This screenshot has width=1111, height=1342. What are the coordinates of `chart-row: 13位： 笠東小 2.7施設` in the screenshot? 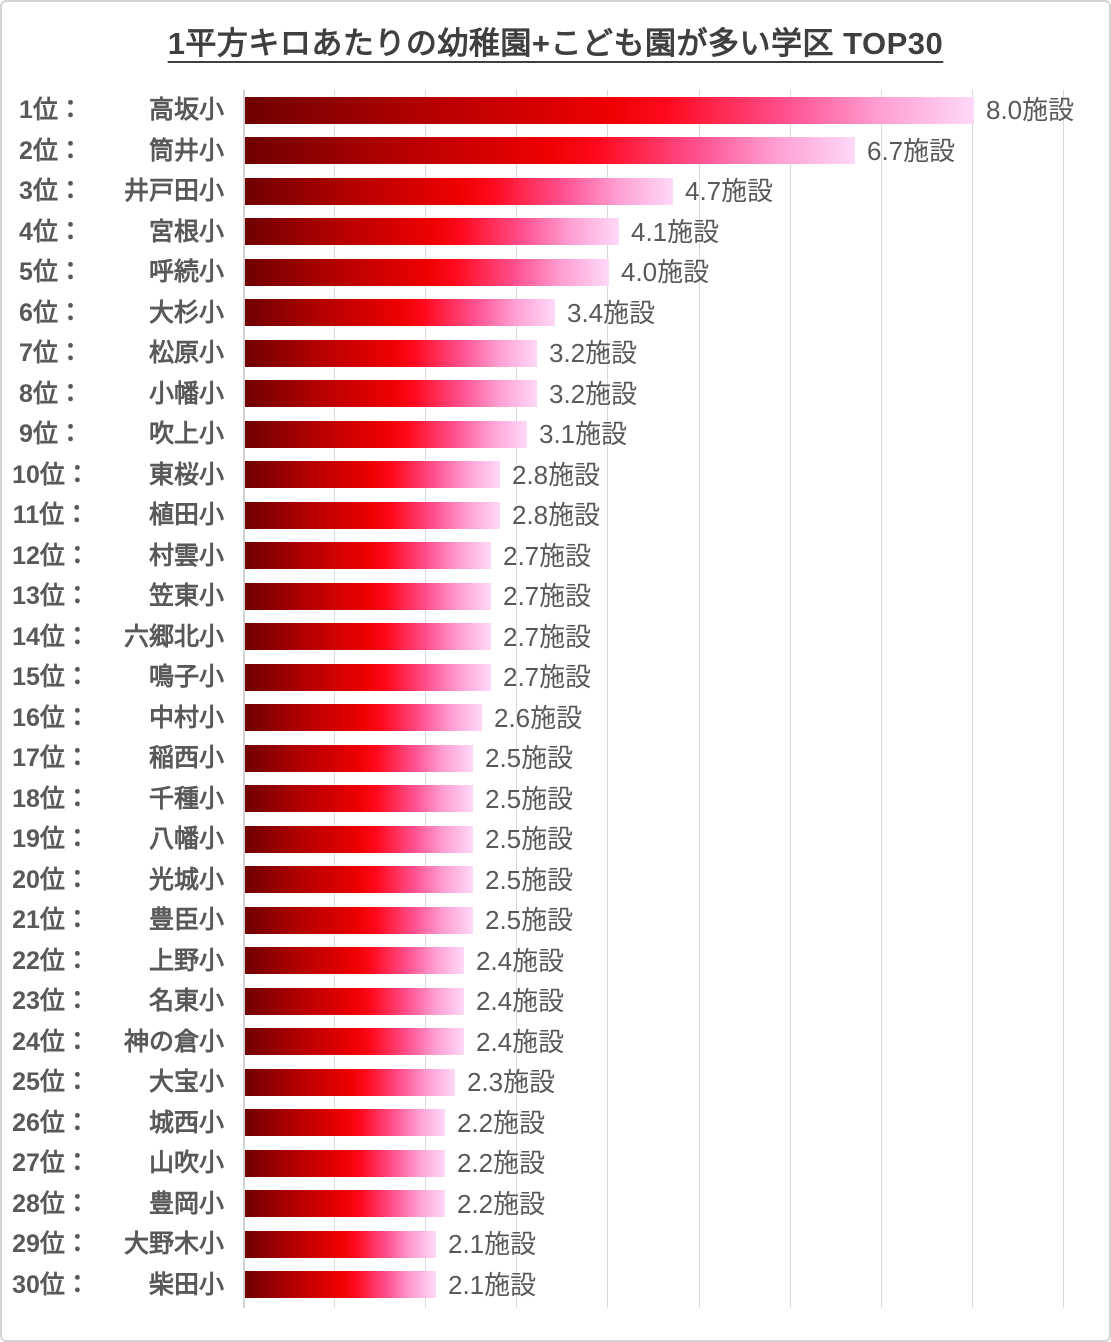 It's located at (555, 596).